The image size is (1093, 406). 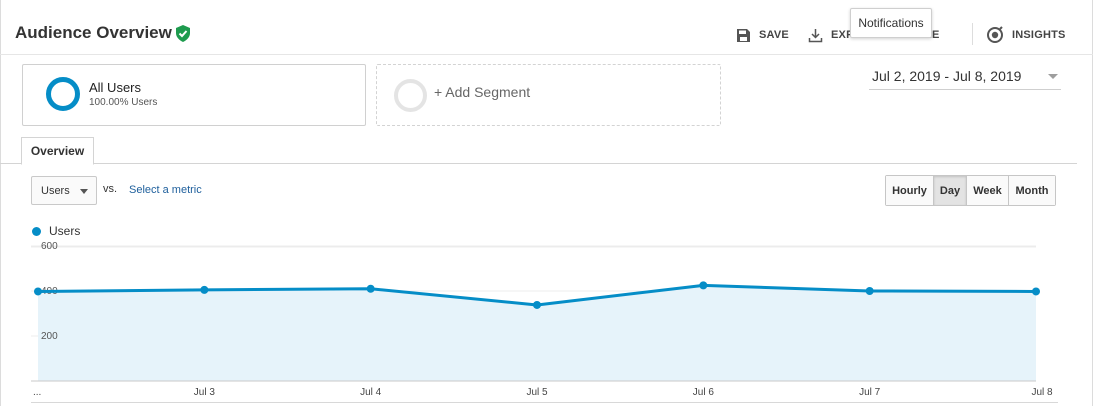 I want to click on metric-select: Users, so click(x=64, y=190).